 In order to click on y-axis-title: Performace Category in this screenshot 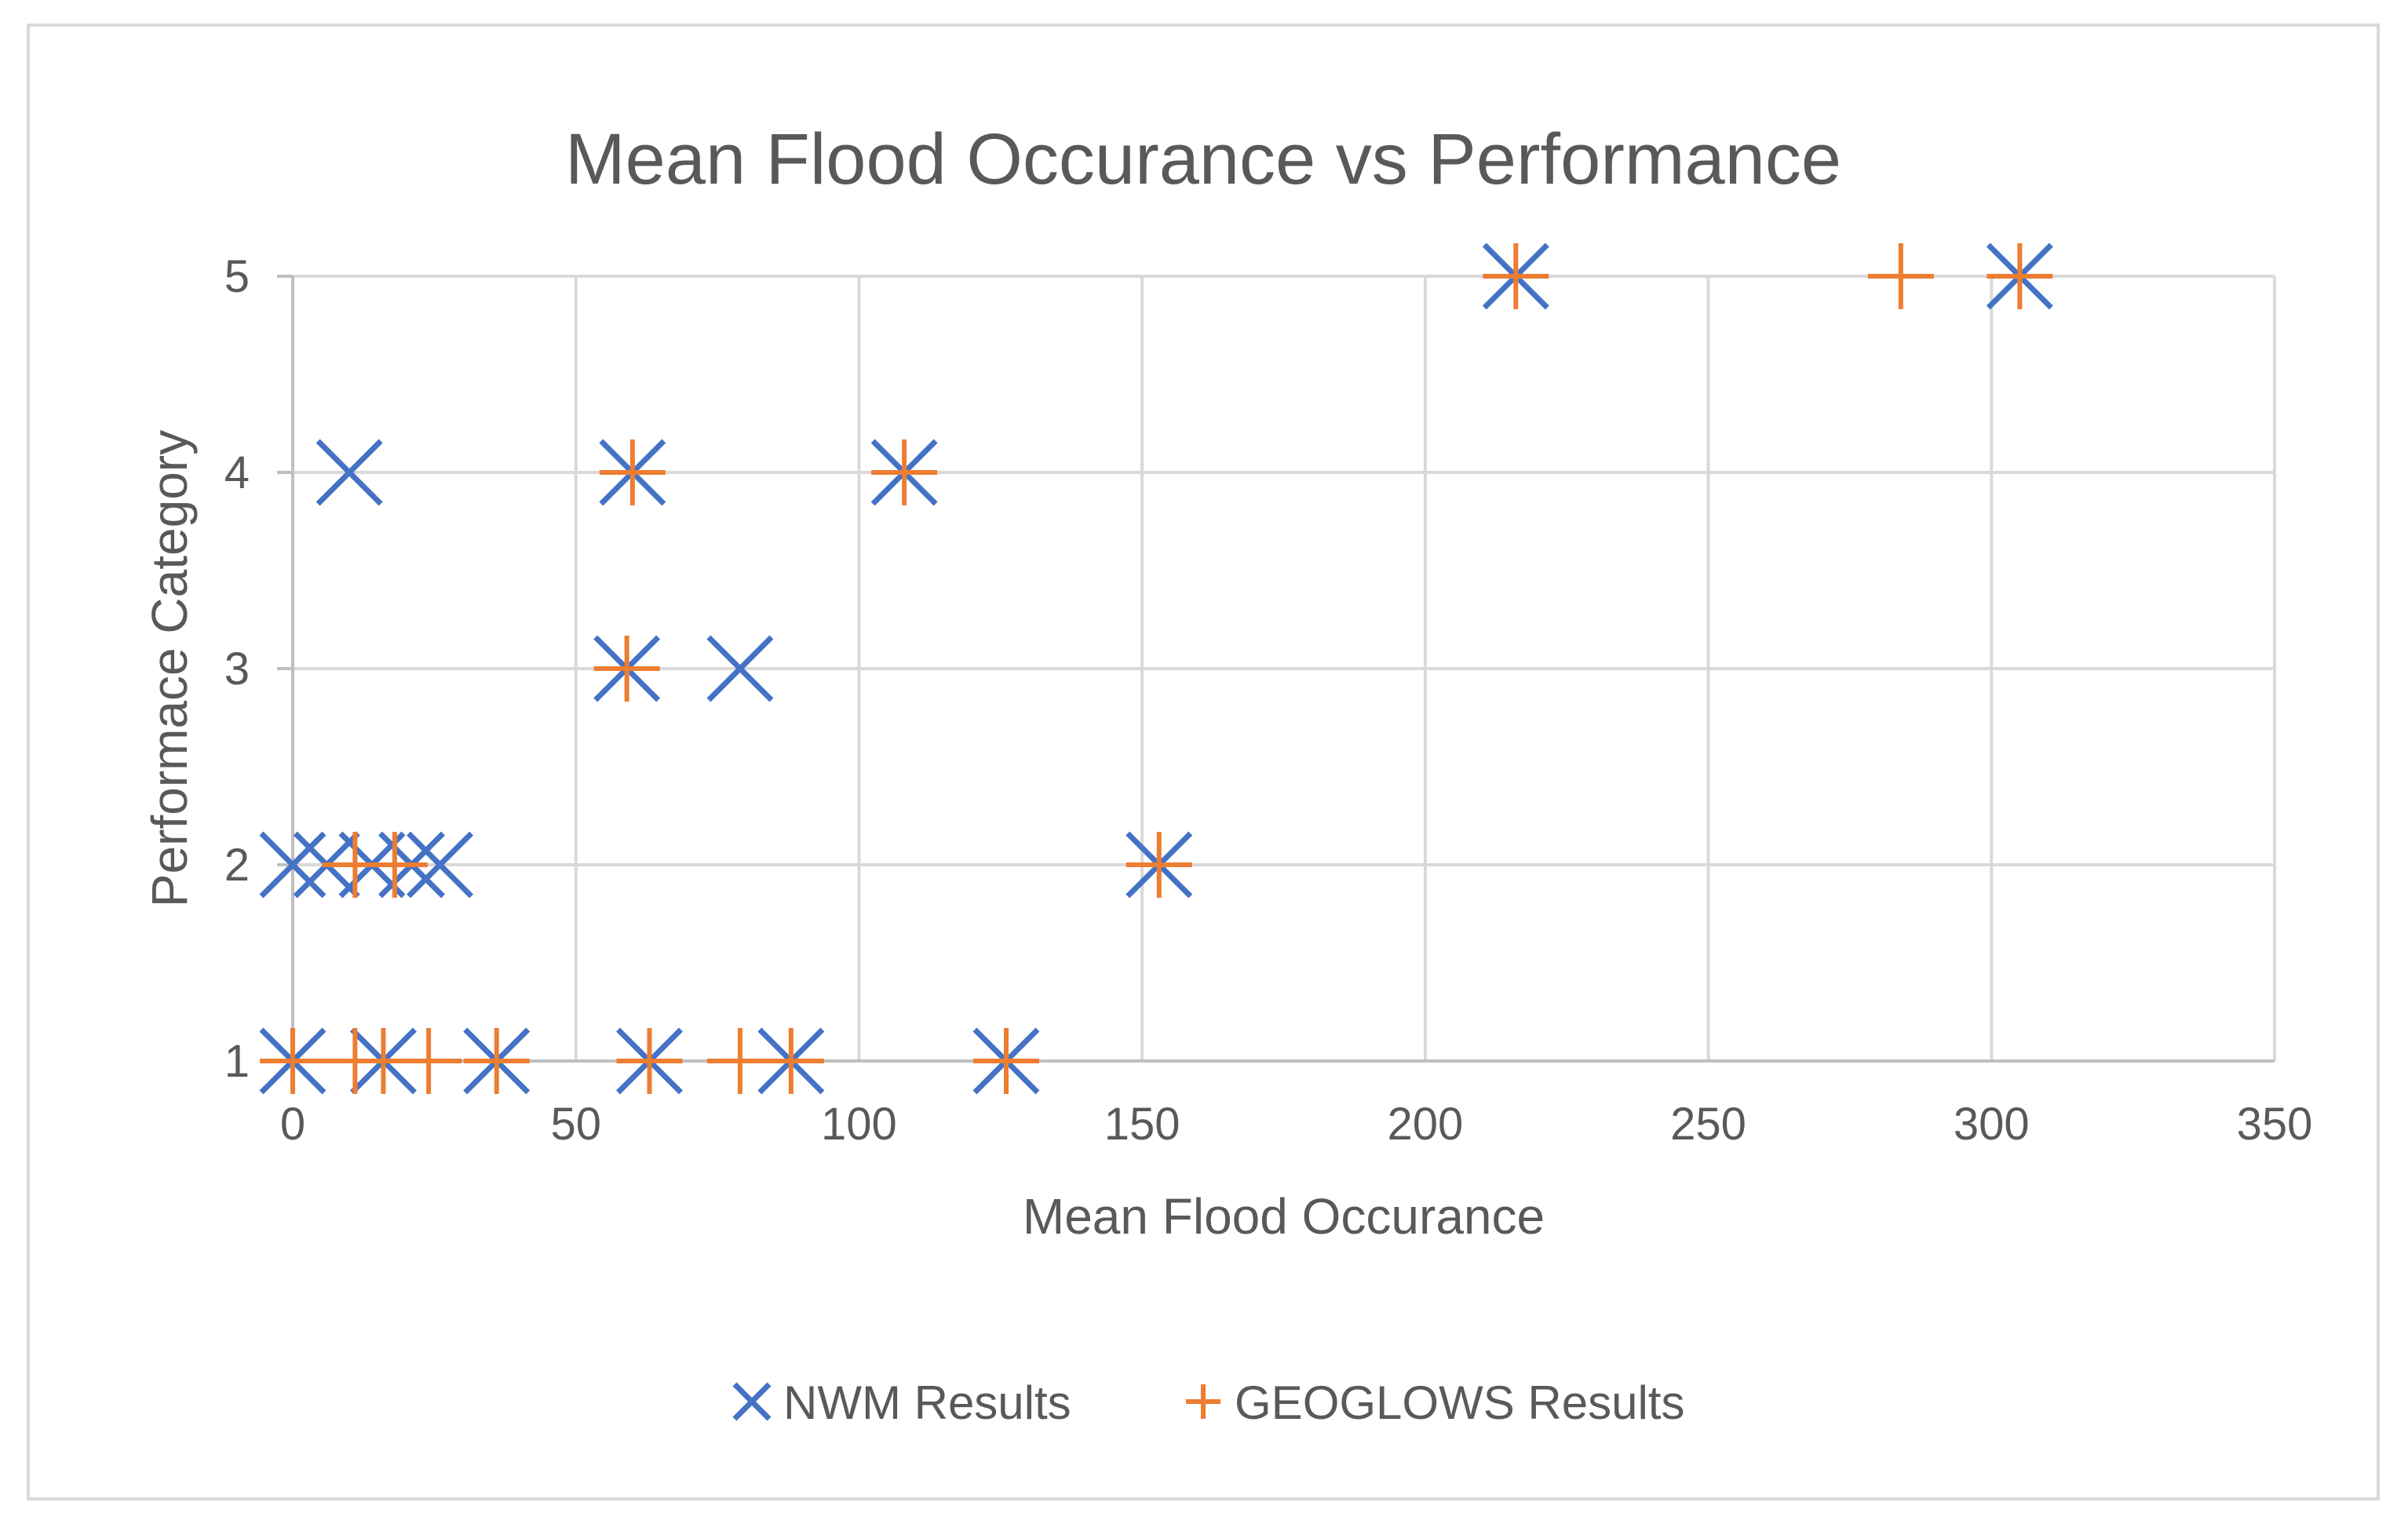, I will do `click(169, 668)`.